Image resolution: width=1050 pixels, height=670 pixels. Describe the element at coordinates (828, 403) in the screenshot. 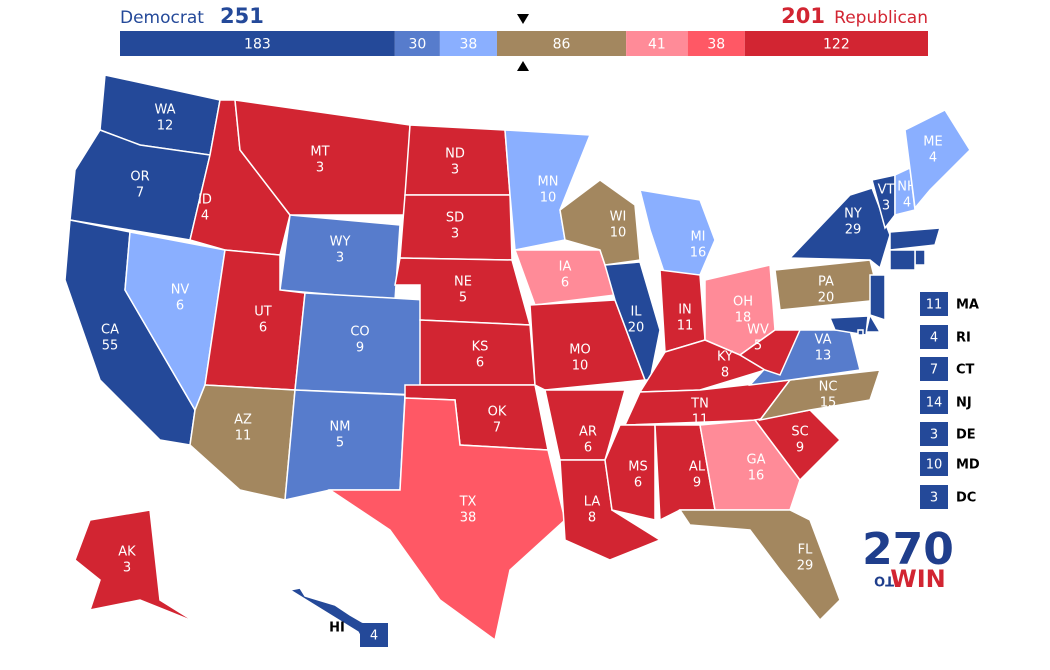

I see `state-votes: 15` at that location.